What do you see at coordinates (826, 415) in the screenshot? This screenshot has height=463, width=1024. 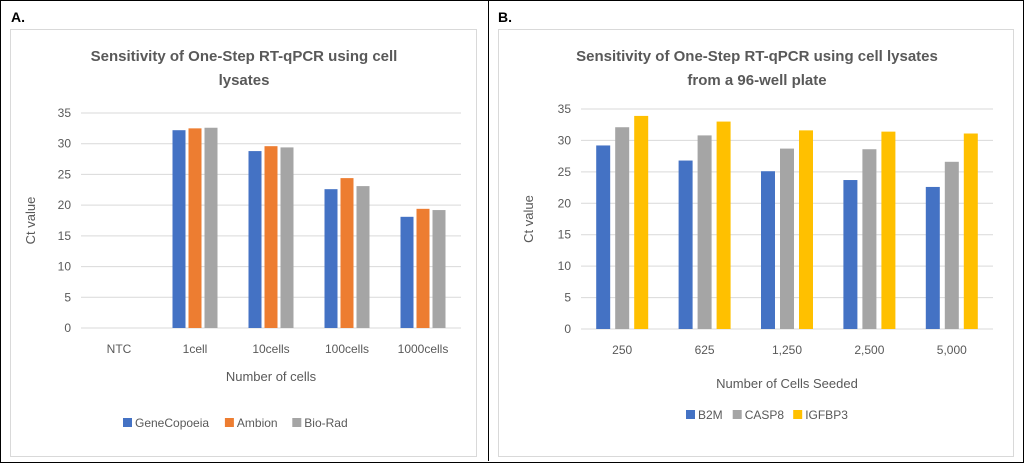 I see `legend-label: IGFBP3` at bounding box center [826, 415].